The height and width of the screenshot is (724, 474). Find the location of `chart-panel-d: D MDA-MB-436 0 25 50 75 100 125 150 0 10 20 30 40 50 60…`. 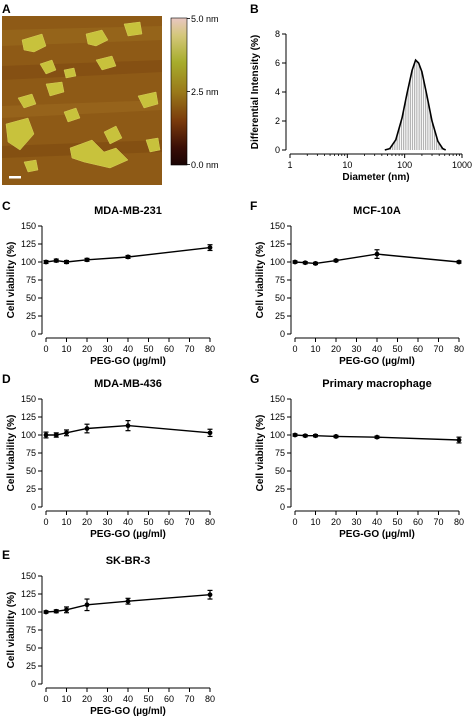

chart-panel-d: D MDA-MB-436 0 25 50 75 100 125 150 0 10 20 30 40 50 60… is located at coordinates (108, 456).